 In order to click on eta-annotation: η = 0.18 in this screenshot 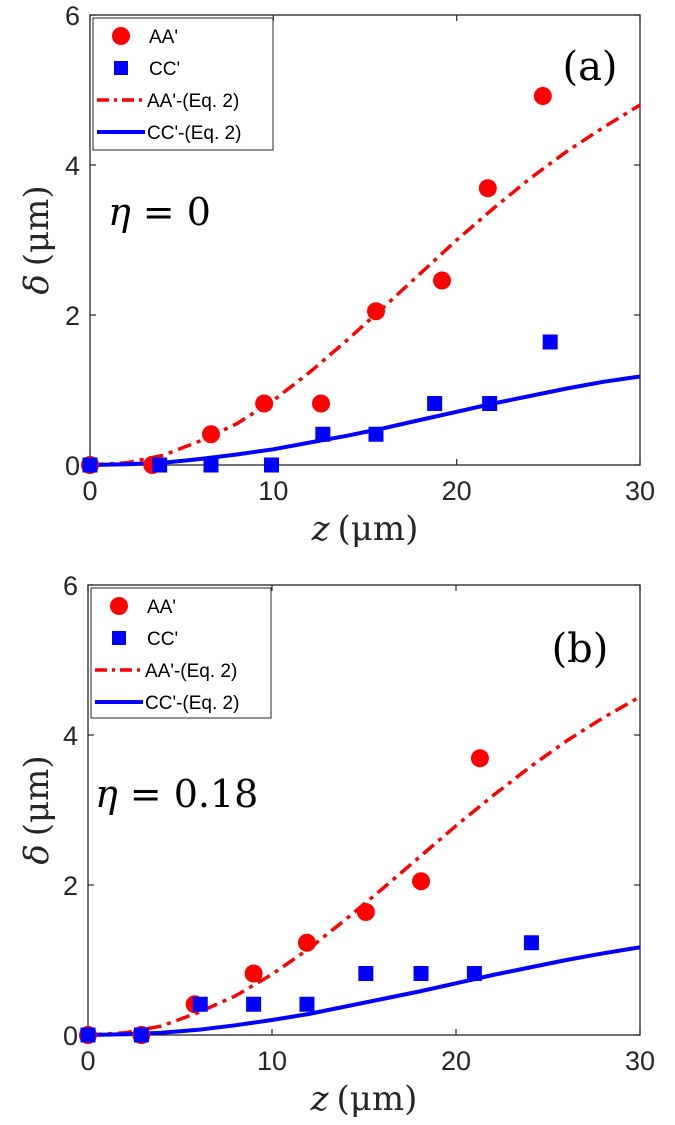, I will do `click(176, 794)`.